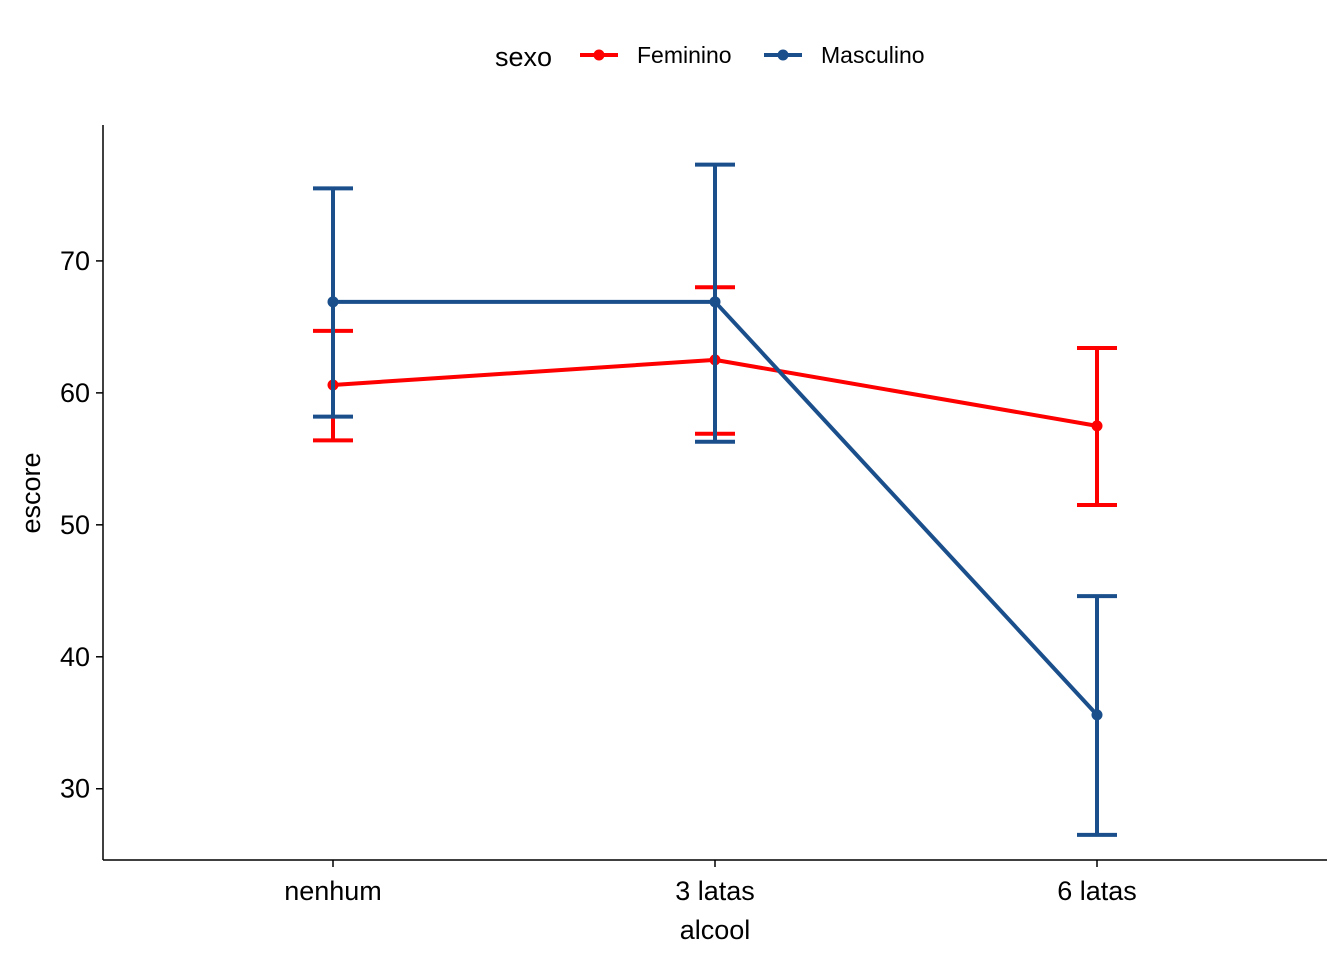 The height and width of the screenshot is (960, 1344). Describe the element at coordinates (75, 393) in the screenshot. I see `y-tick-label: 60` at that location.